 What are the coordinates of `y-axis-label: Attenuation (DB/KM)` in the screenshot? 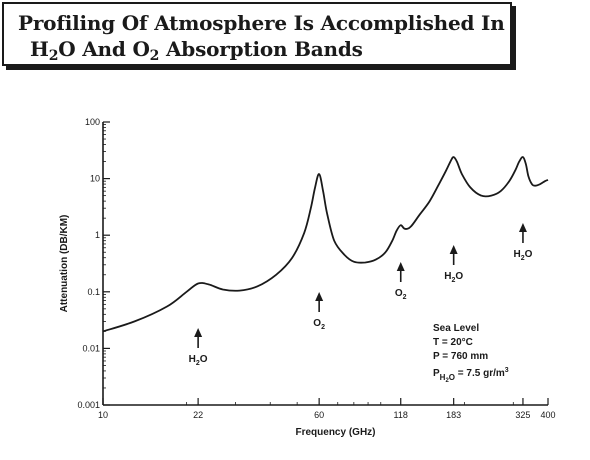 It's located at (64, 264).